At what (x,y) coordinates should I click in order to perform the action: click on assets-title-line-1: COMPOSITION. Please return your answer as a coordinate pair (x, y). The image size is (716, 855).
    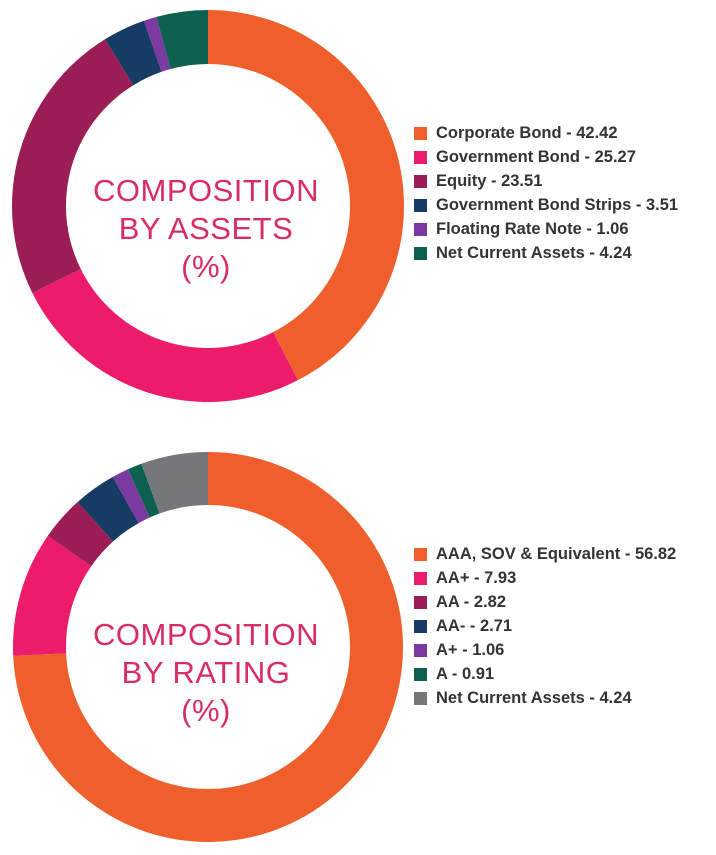
    Looking at the image, I should click on (206, 190).